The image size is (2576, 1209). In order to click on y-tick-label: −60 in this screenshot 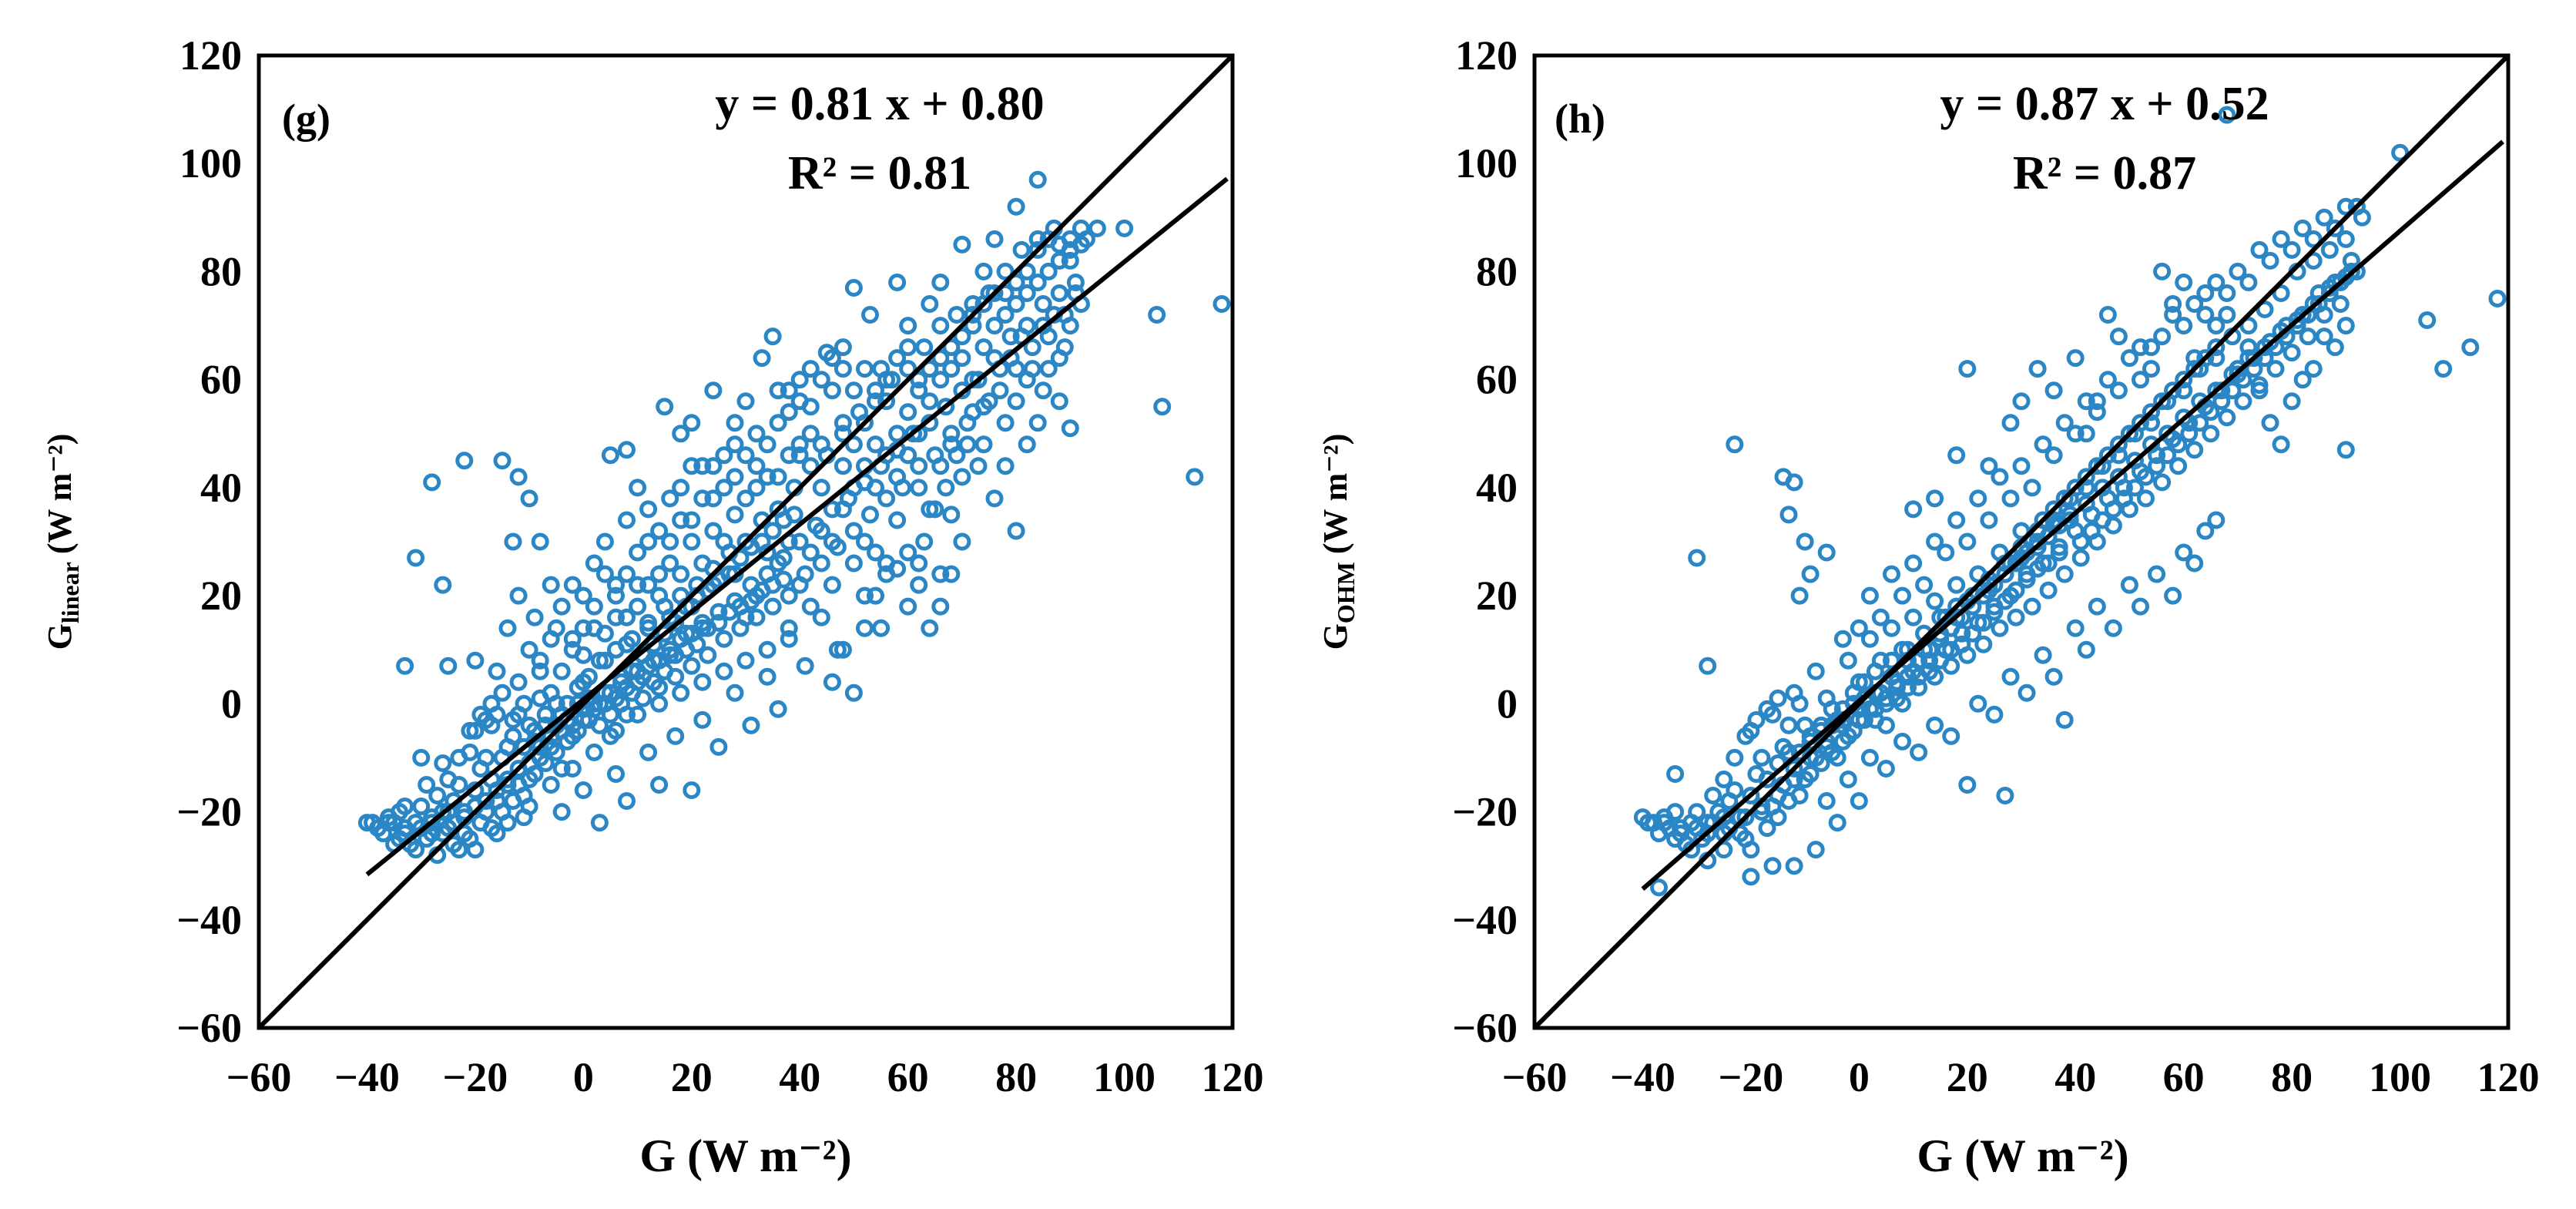, I will do `click(1485, 1028)`.